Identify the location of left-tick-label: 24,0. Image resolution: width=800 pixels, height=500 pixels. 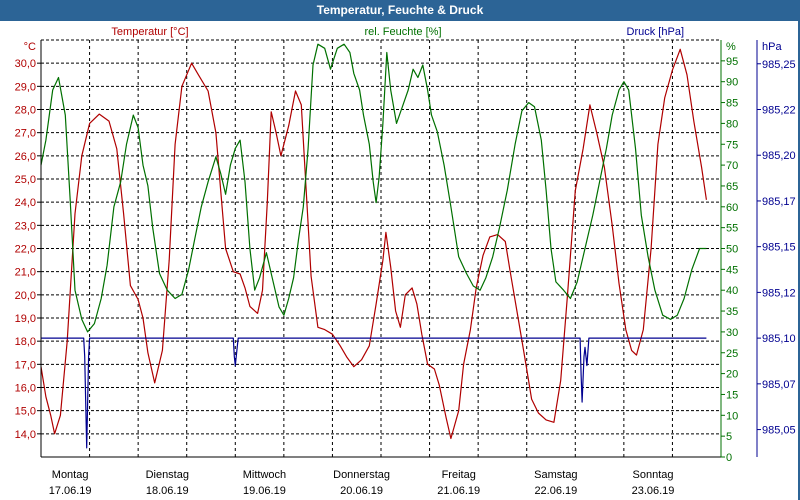
(25, 203).